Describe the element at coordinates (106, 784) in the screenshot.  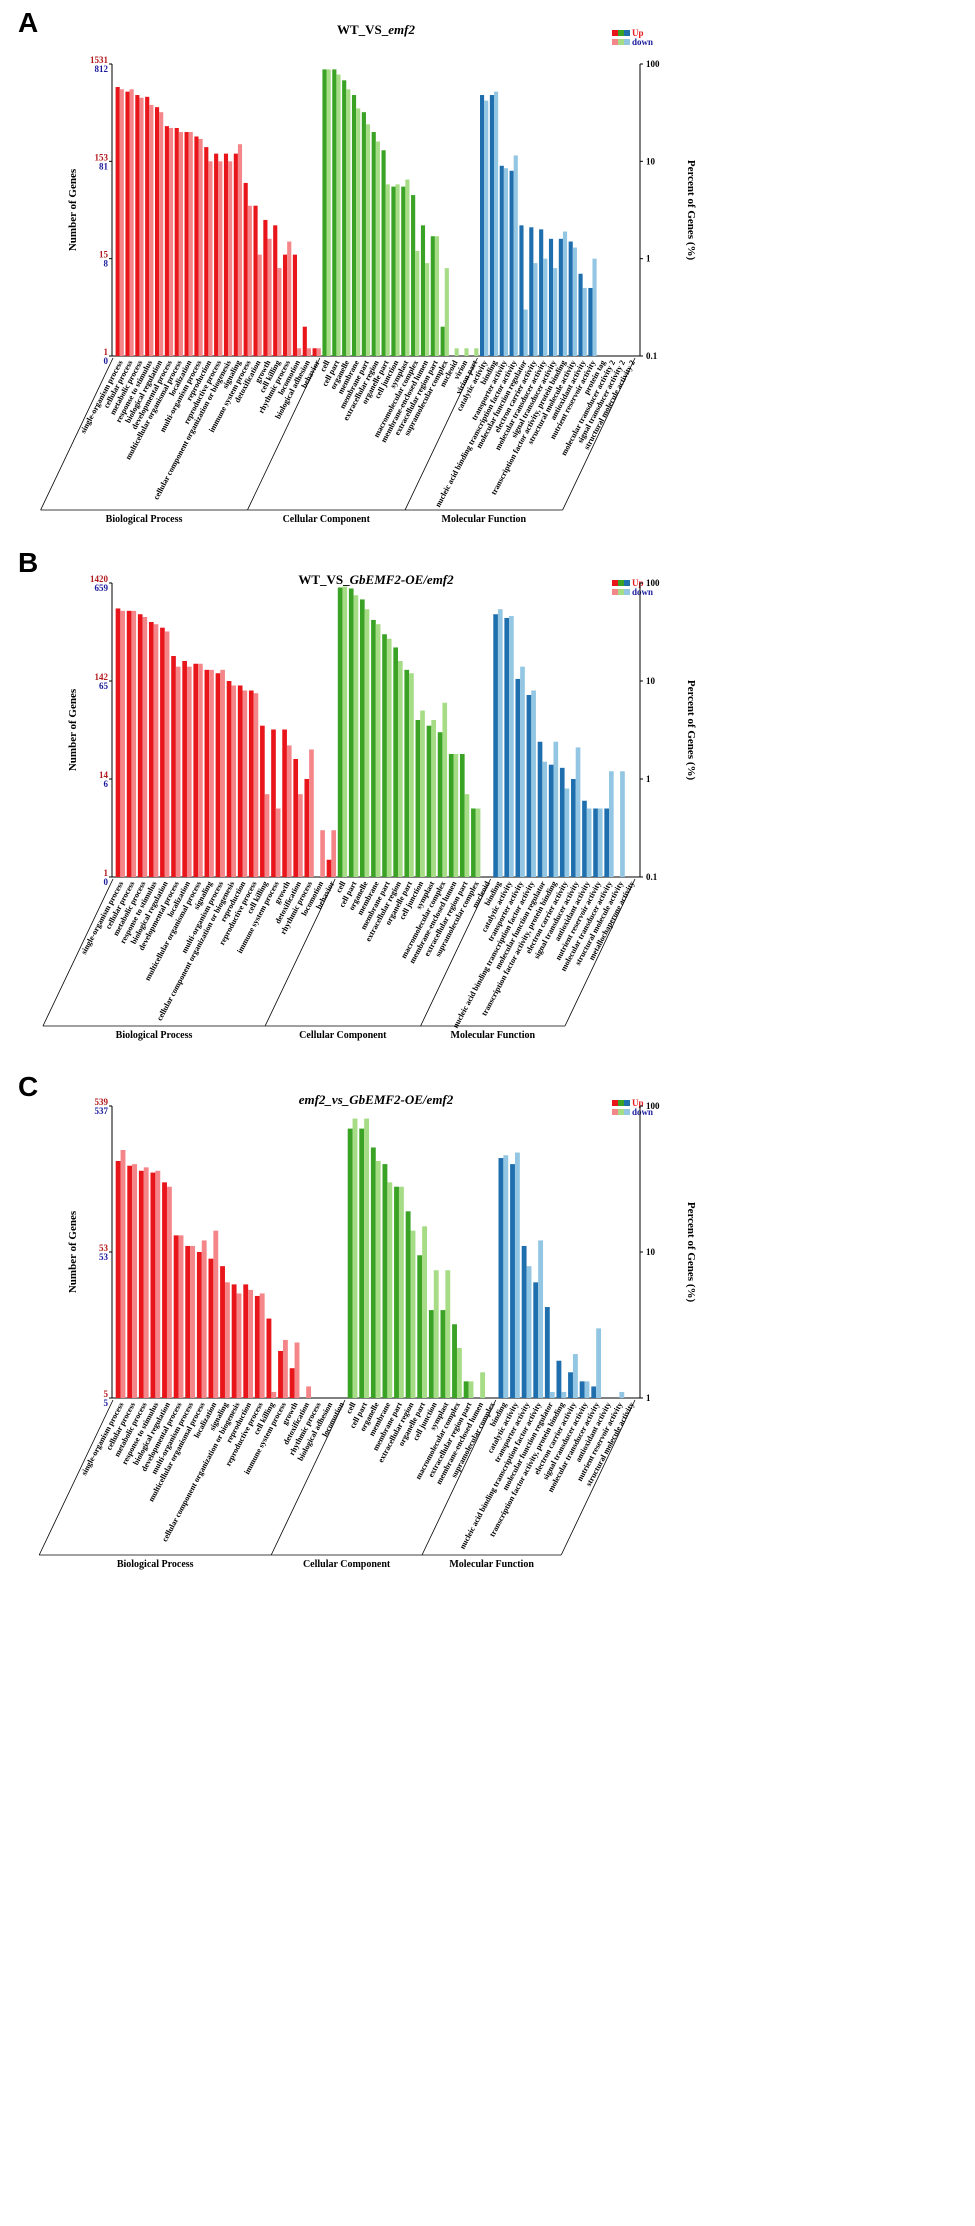
I see `left-tick-label-down: 6` at that location.